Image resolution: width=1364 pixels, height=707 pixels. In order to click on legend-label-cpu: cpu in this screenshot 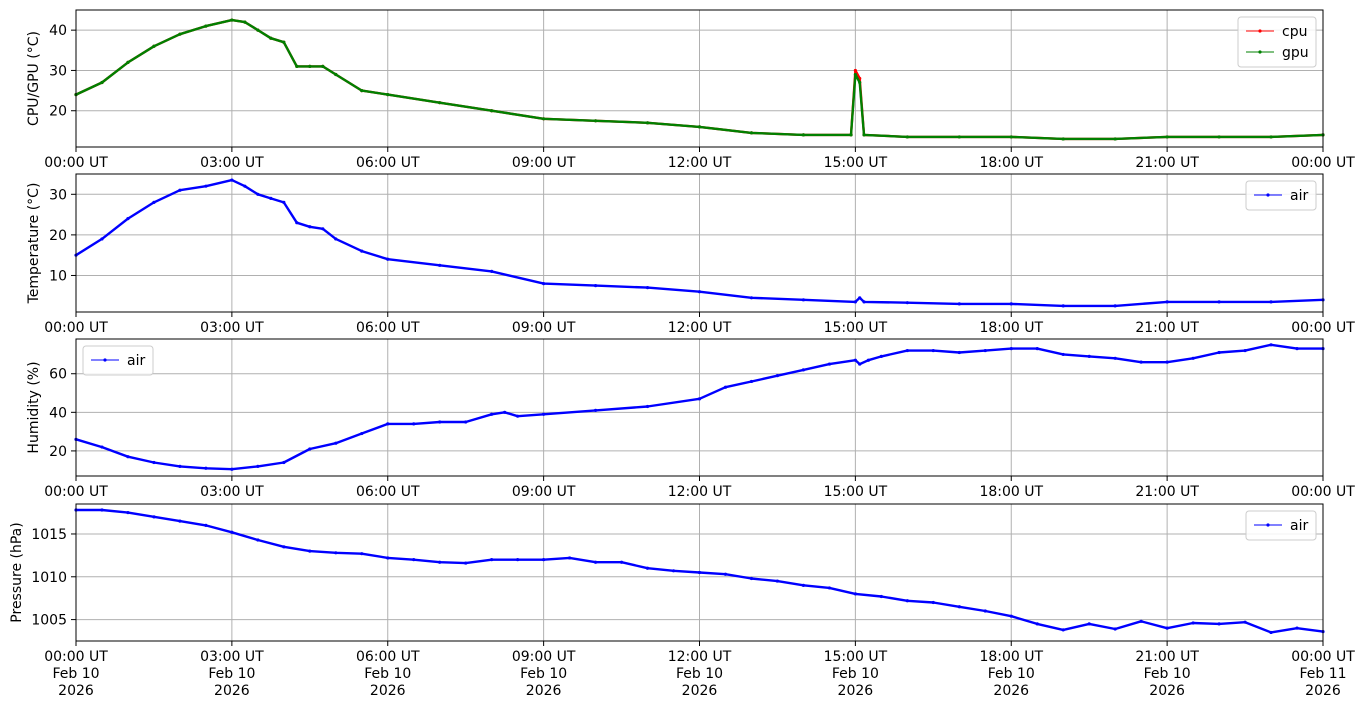, I will do `click(1294, 32)`.